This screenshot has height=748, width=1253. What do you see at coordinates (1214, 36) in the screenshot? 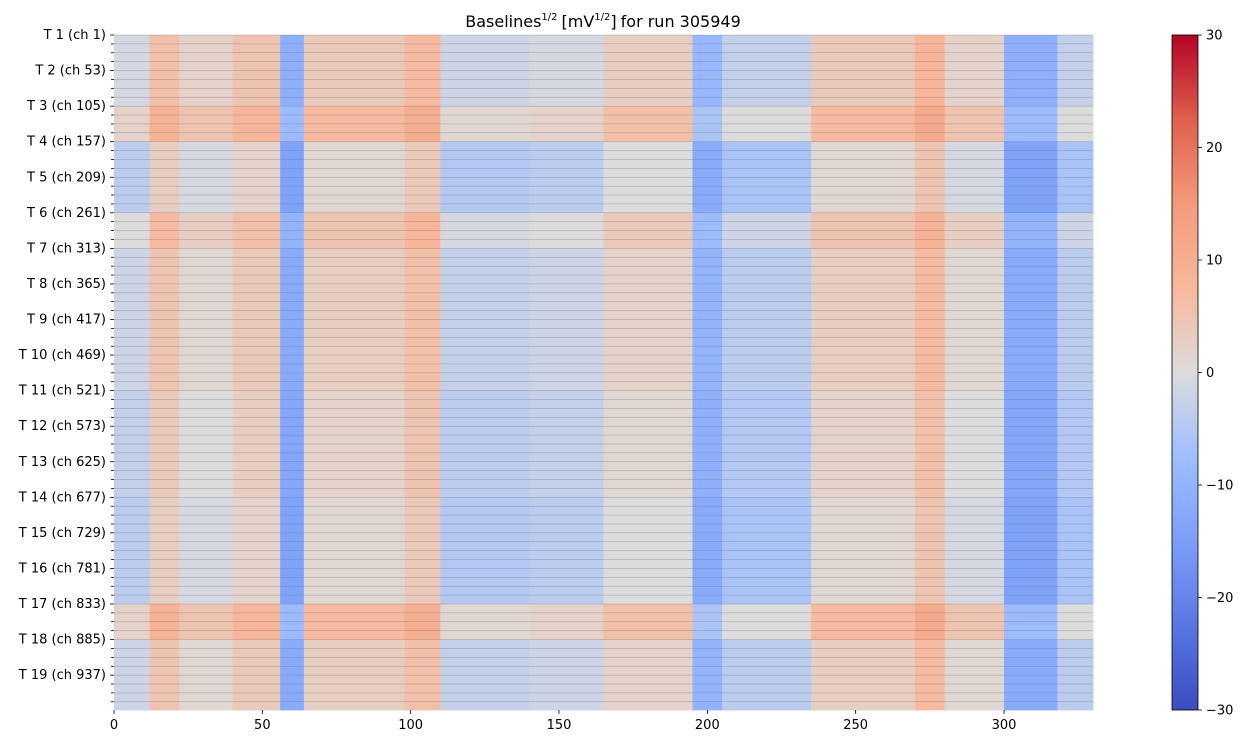
I see `colorbar-tick-label: 30` at bounding box center [1214, 36].